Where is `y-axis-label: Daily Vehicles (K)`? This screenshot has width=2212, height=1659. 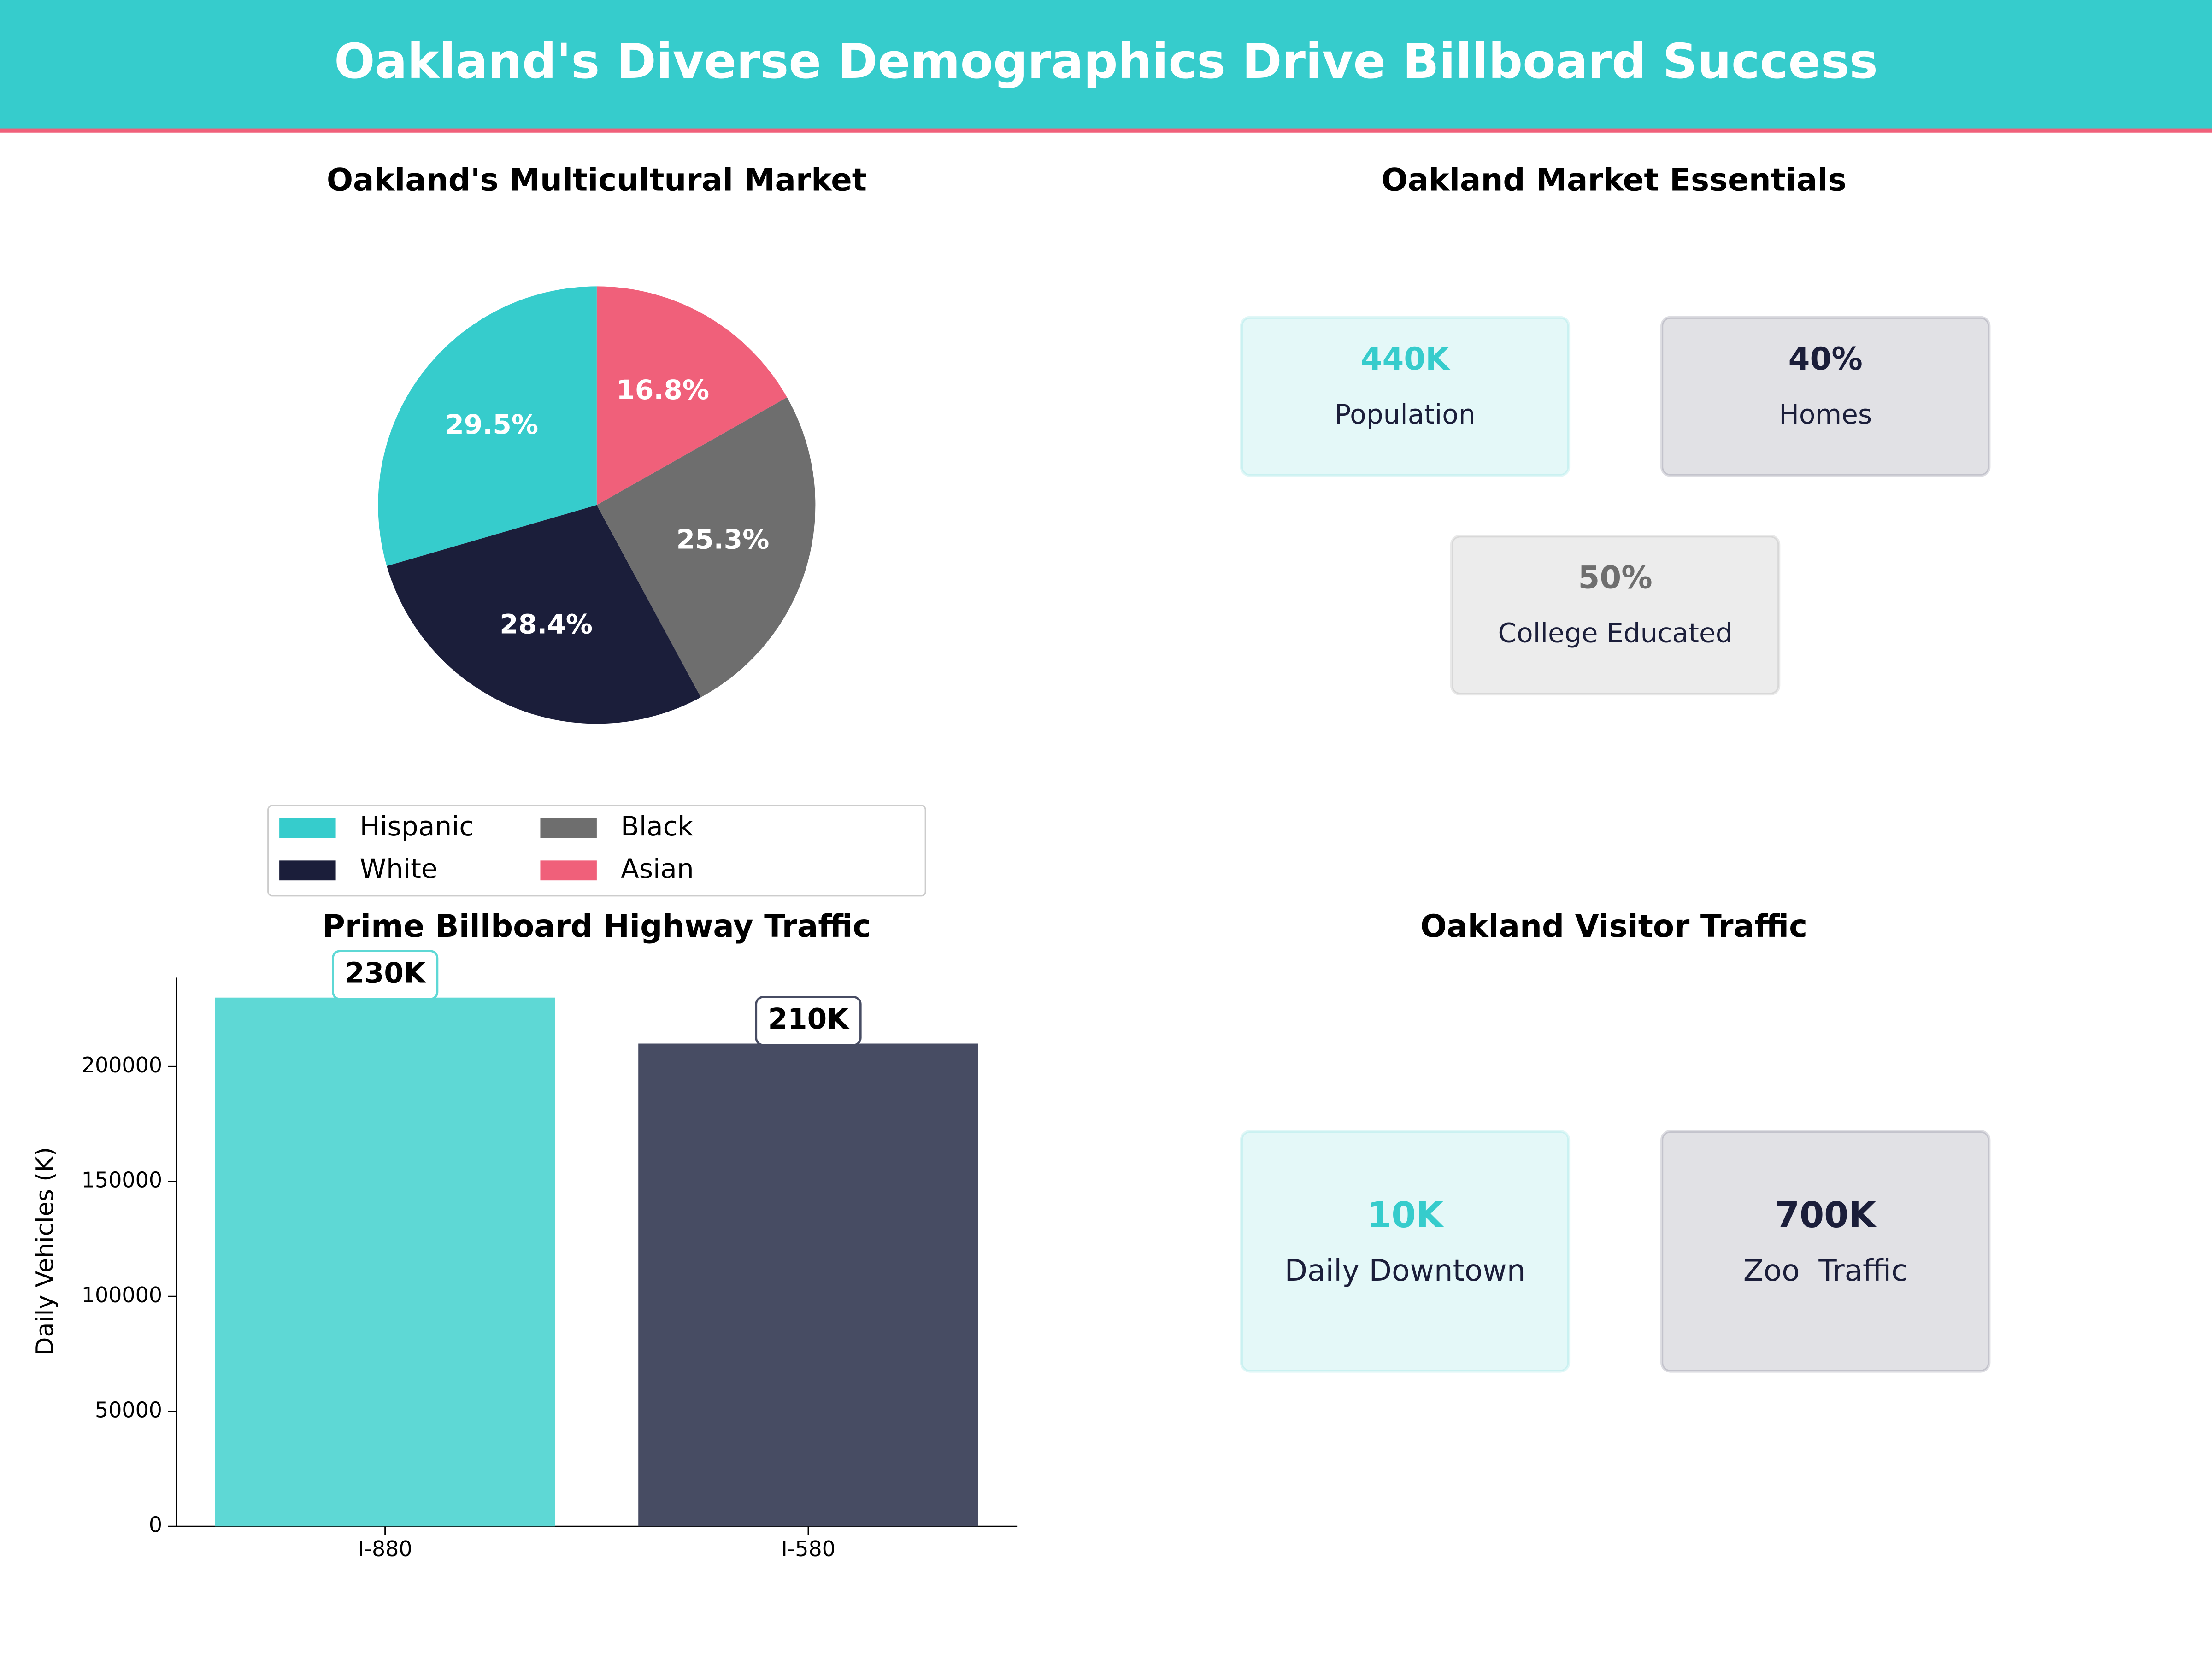
y-axis-label: Daily Vehicles (K) is located at coordinates (45, 1251).